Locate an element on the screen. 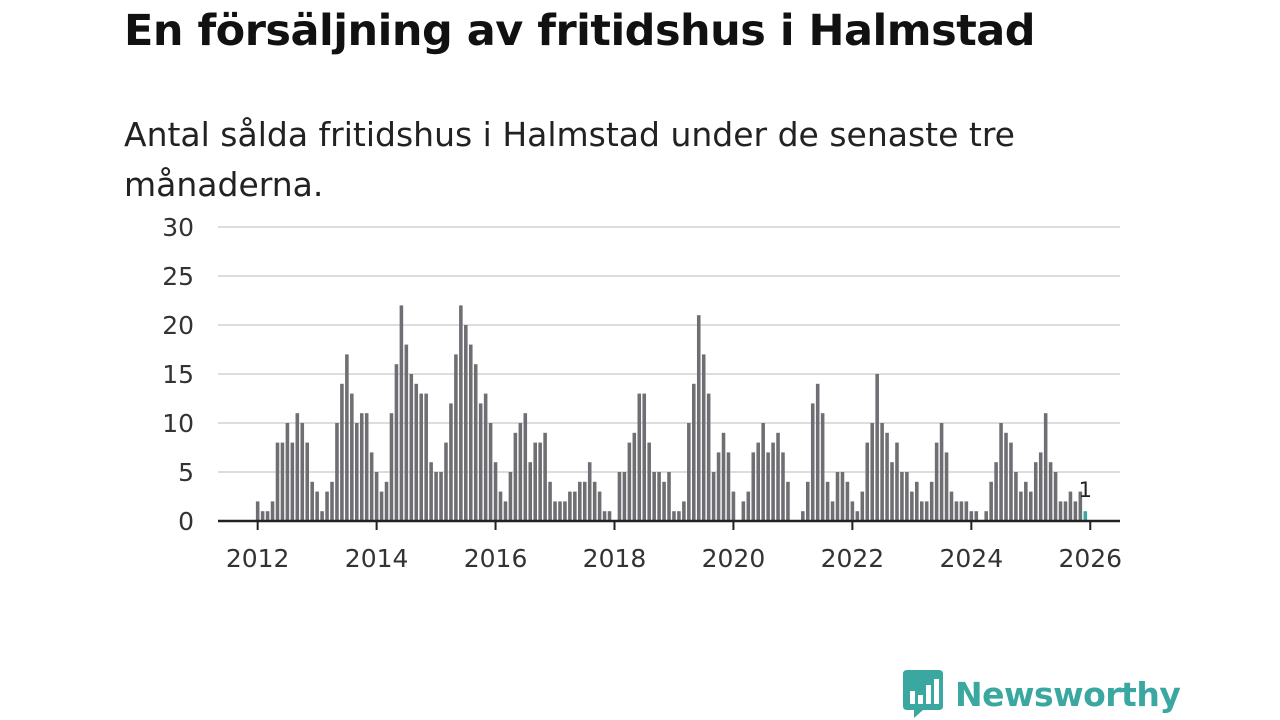  x-tick-label-2026: 2026 is located at coordinates (1090, 558).